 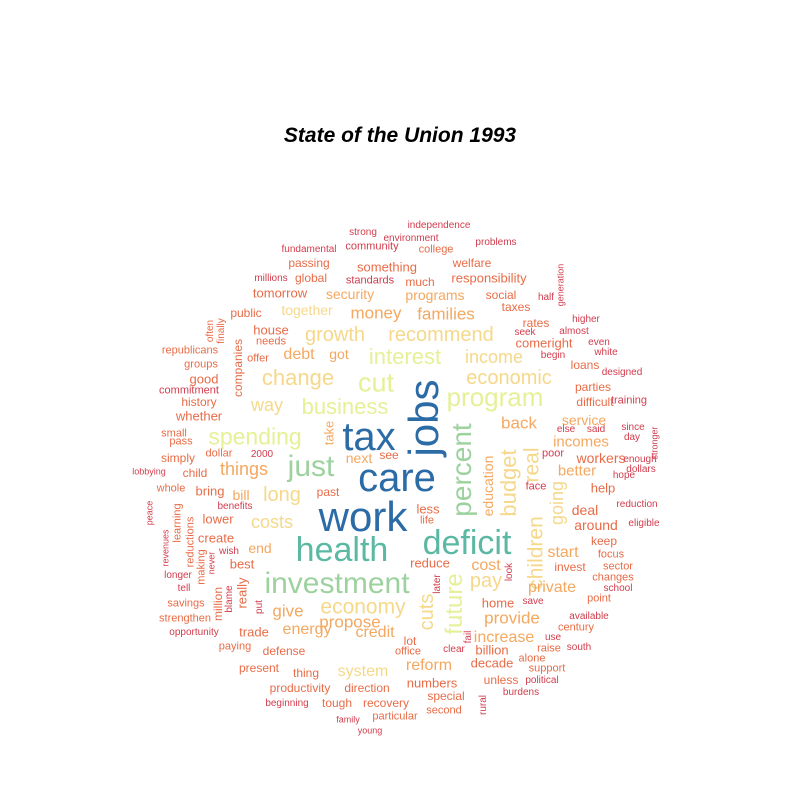 What do you see at coordinates (536, 323) in the screenshot?
I see `word-rates: rates` at bounding box center [536, 323].